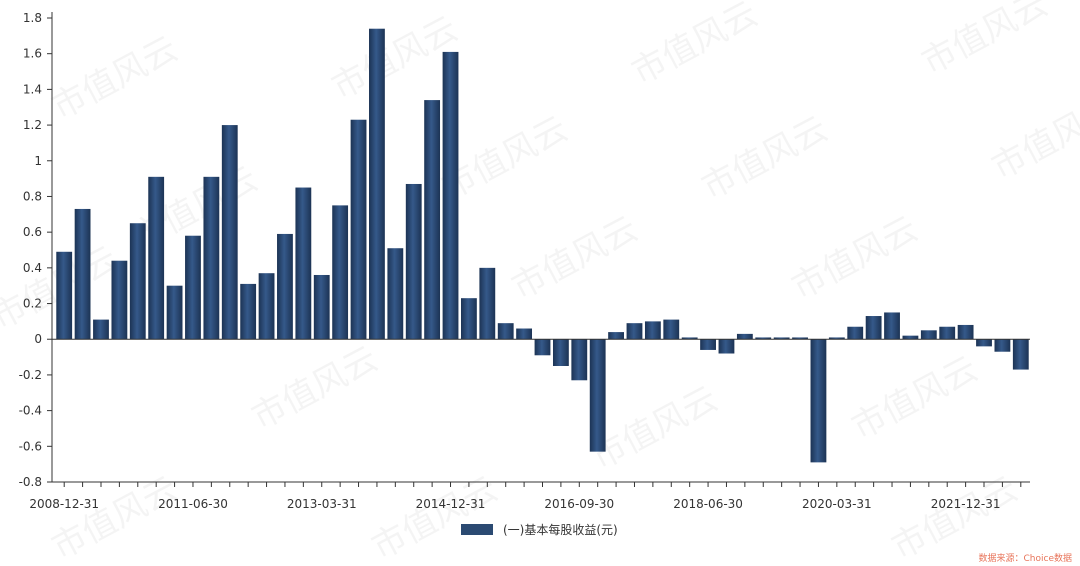 This screenshot has height=566, width=1080. I want to click on source-note: 数据来源：Choice数据, so click(1025, 558).